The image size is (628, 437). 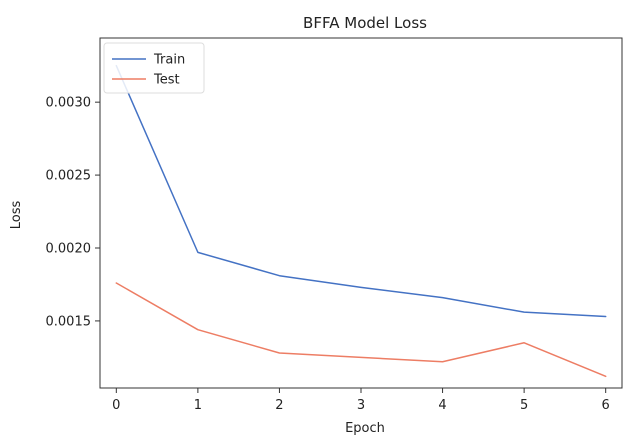 What do you see at coordinates (116, 405) in the screenshot?
I see `x-tick-label: 0` at bounding box center [116, 405].